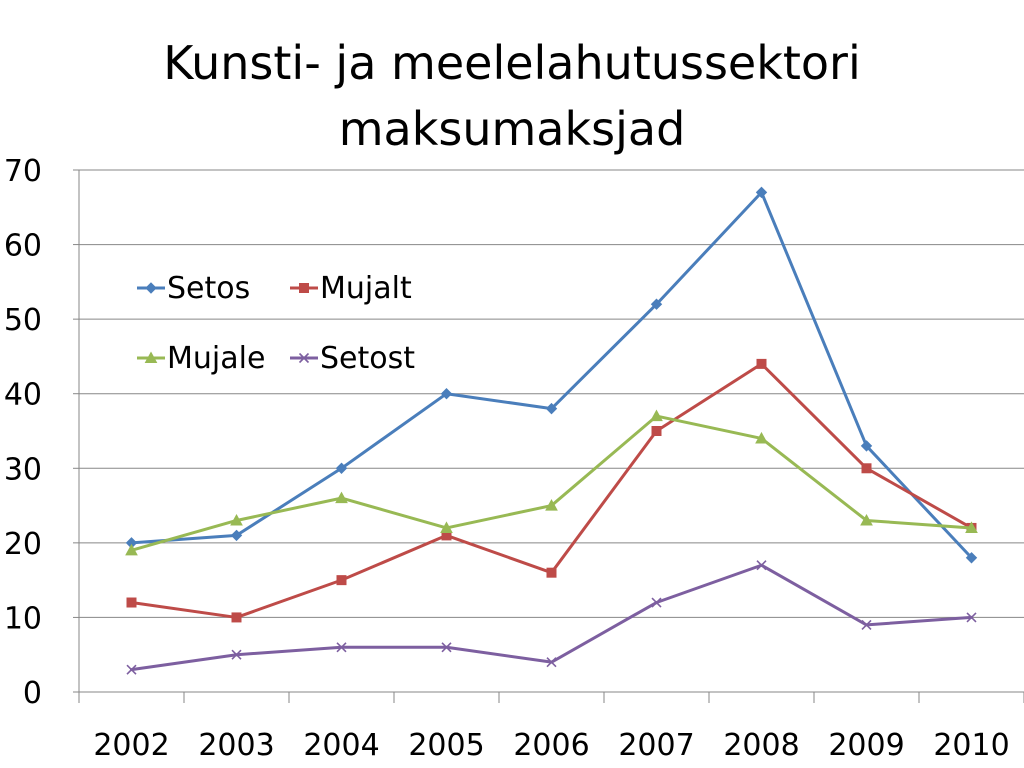 The width and height of the screenshot is (1024, 768). I want to click on y-tick-label: 40, so click(23, 395).